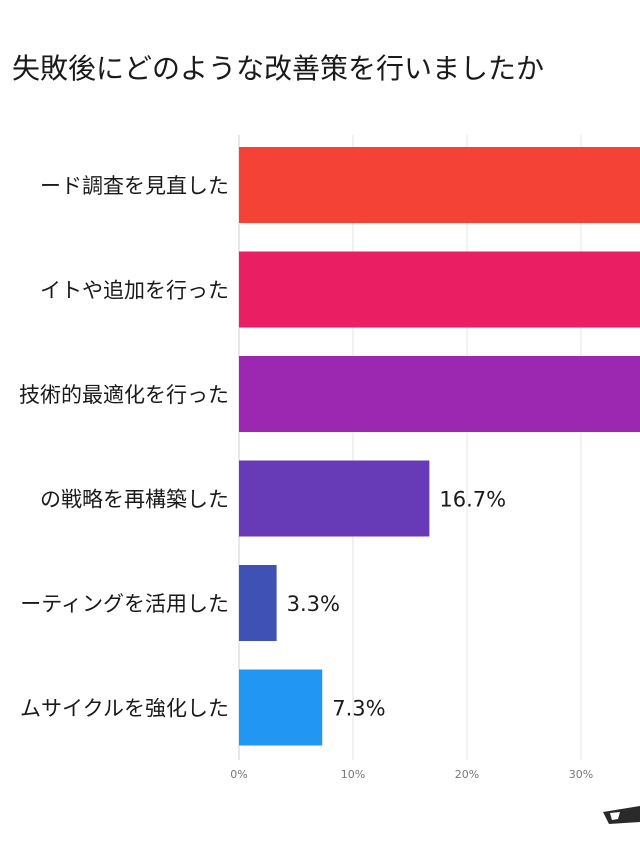 Image resolution: width=640 pixels, height=853 pixels. Describe the element at coordinates (124, 604) in the screenshot. I see `category-label: ーティングを活用した` at that location.